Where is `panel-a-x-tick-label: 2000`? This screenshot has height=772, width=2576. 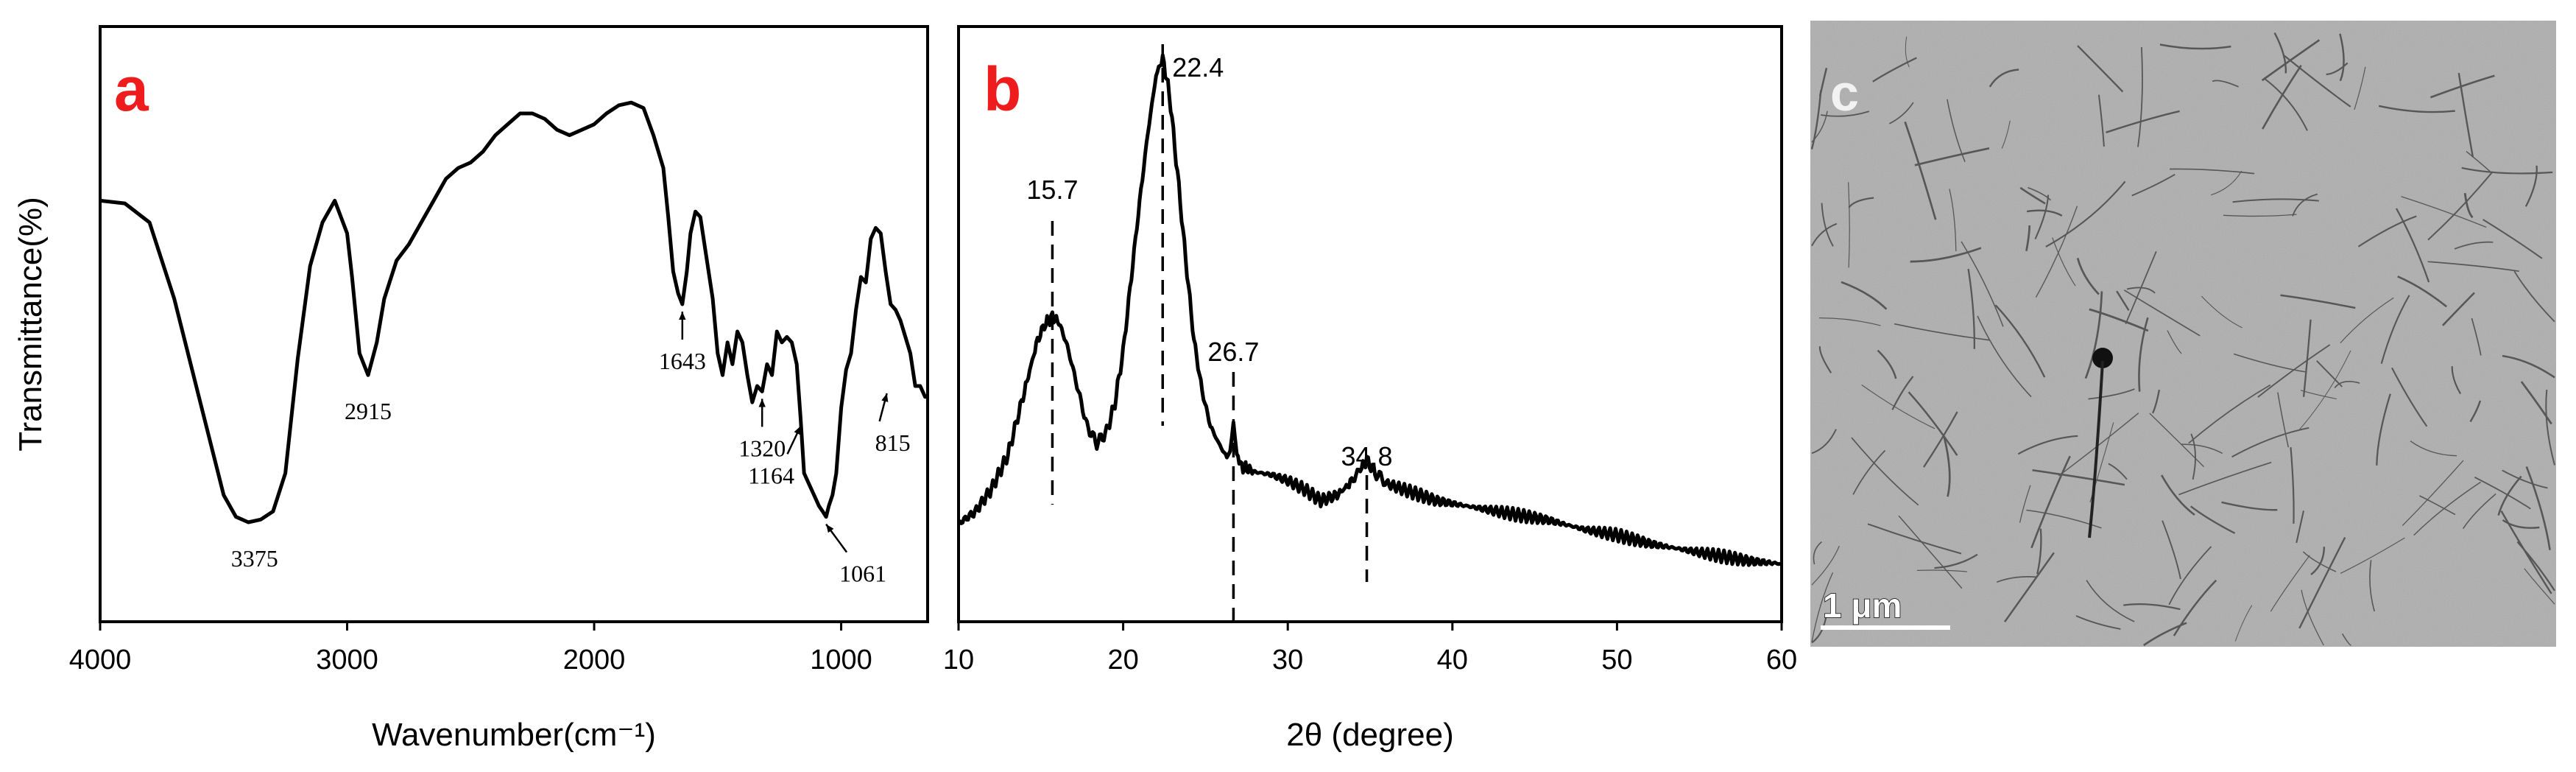 panel-a-x-tick-label: 2000 is located at coordinates (594, 660).